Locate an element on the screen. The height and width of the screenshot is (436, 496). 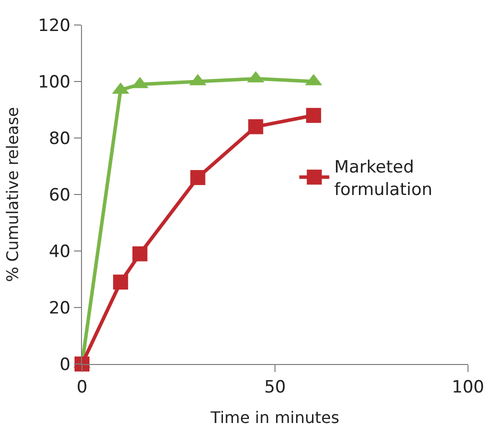
y-tick-label: 20 is located at coordinates (59, 308).